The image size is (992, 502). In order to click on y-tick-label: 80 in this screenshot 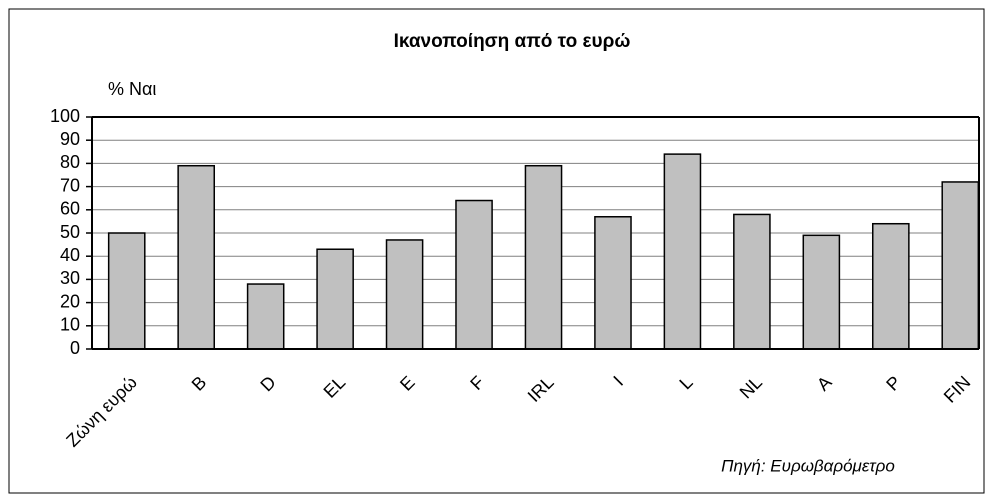, I will do `click(70, 162)`.